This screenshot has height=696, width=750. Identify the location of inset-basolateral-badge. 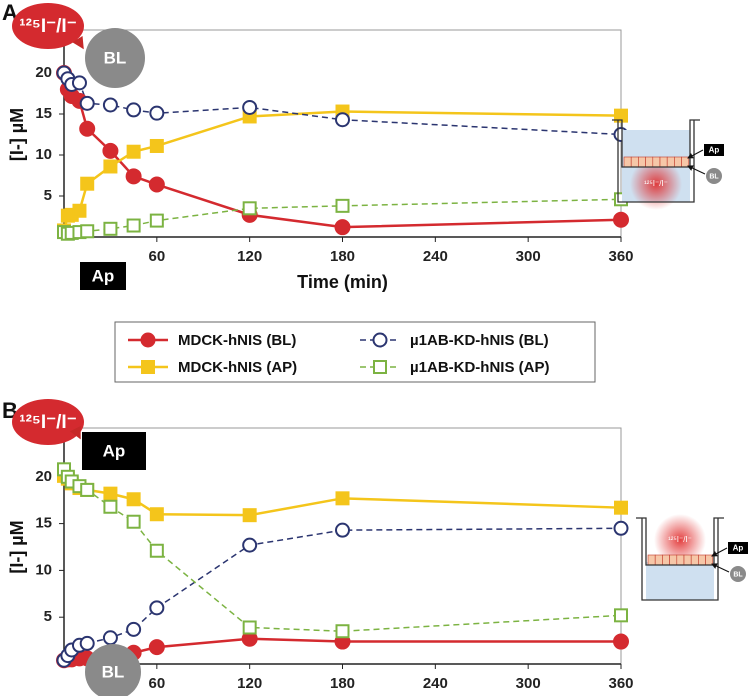
(714, 176).